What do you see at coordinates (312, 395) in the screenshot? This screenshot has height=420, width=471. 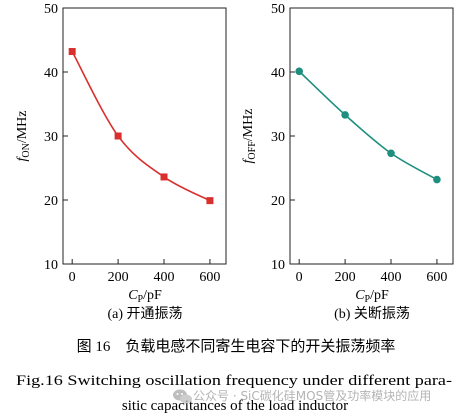 I see `watermark-text: 公众号 · SiC碳化硅MOS管及功率模块的应用` at bounding box center [312, 395].